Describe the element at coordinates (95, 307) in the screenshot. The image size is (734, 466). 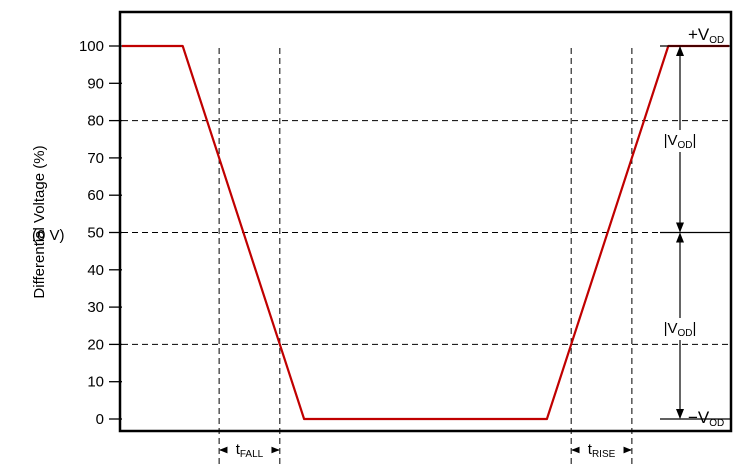
I see `y-tick-label: 30` at that location.